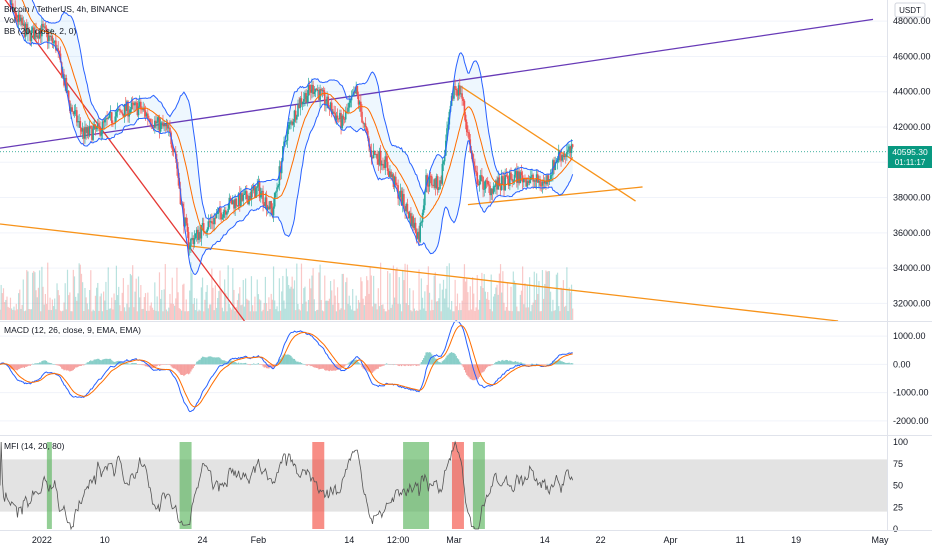 The width and height of the screenshot is (932, 550). I want to click on macd-legend: MACD (12, 26, close, 9, EMA, EMA), so click(72, 330).